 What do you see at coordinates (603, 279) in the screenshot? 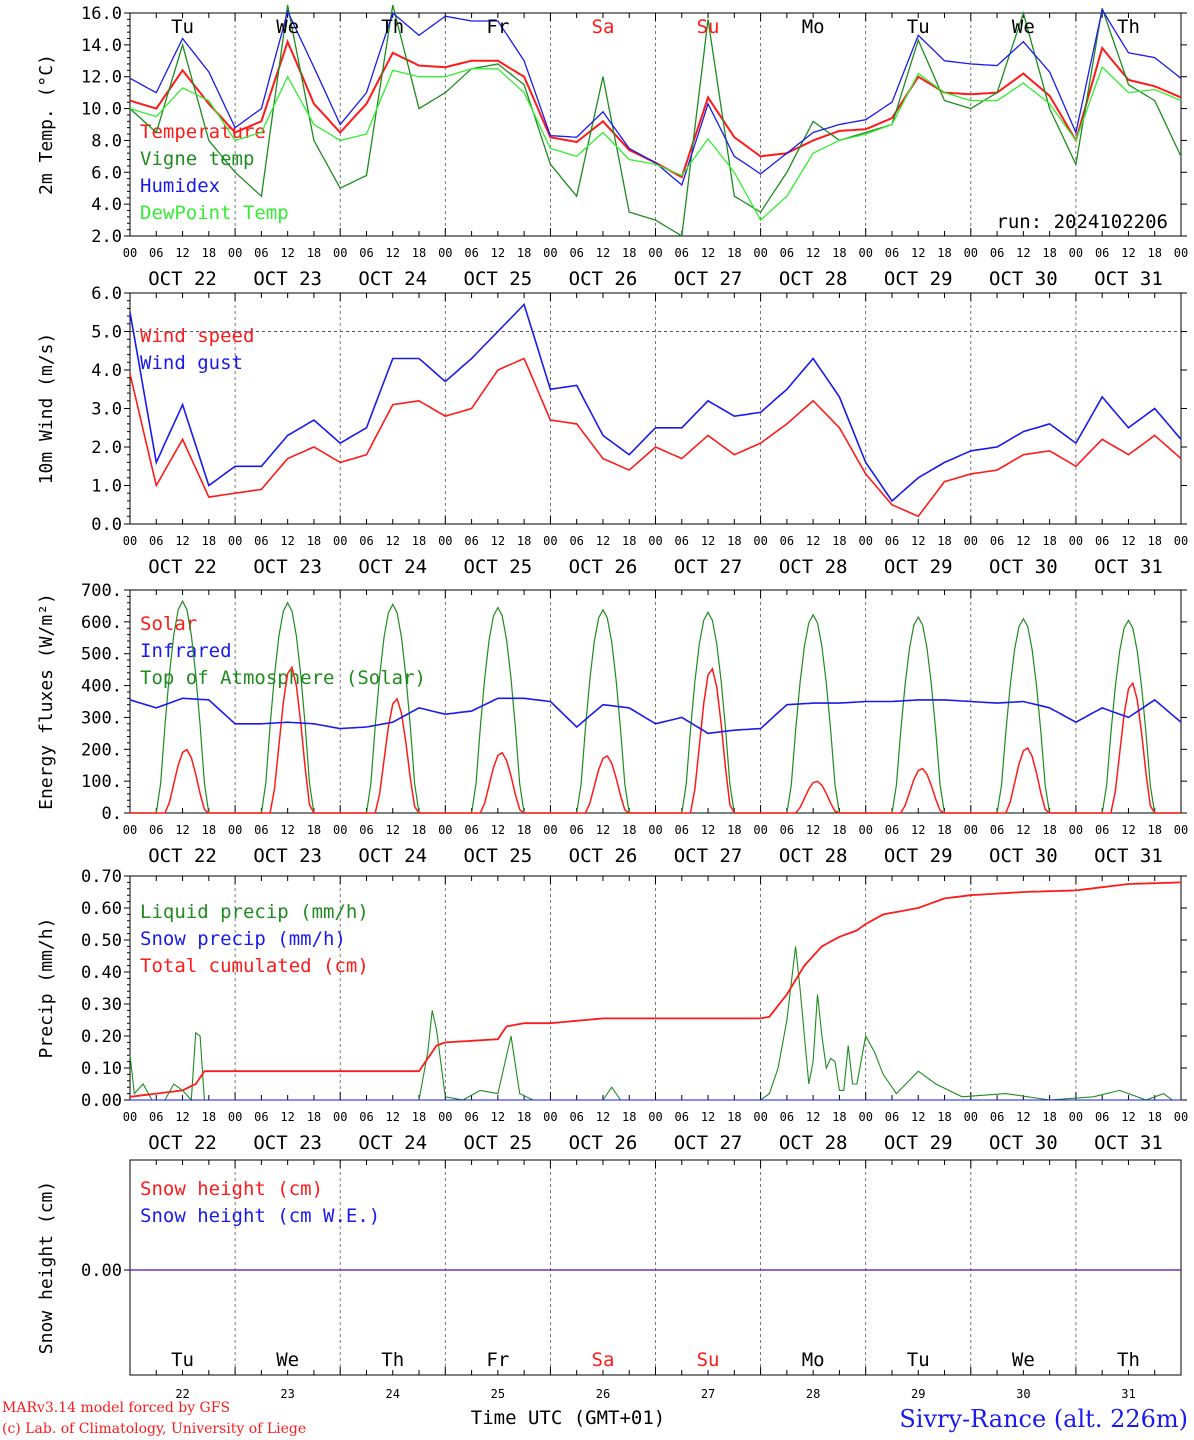
I see `date-label: OCT 26` at bounding box center [603, 279].